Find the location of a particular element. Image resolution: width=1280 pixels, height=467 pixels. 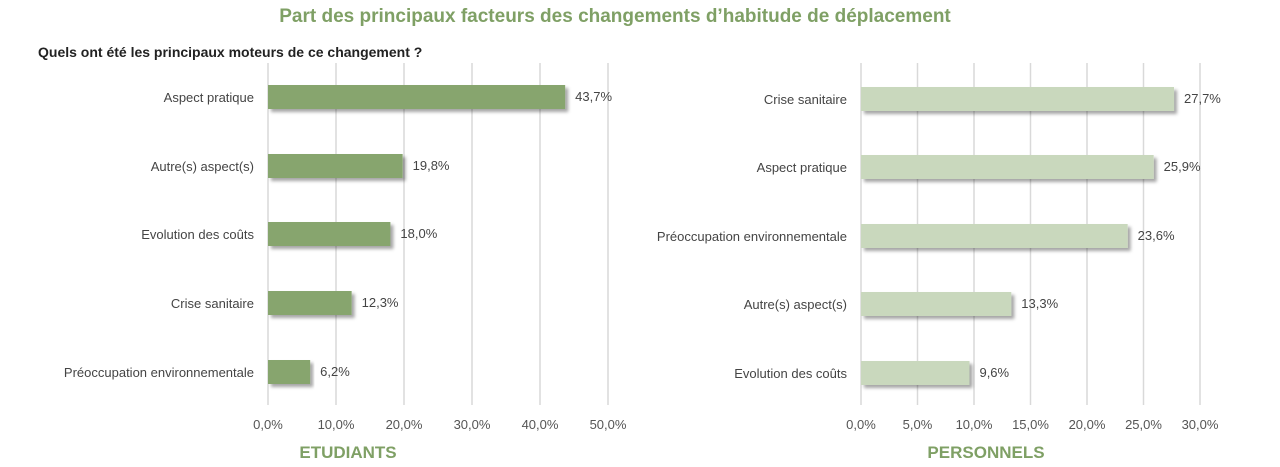

value-label: 12,3% is located at coordinates (380, 302).